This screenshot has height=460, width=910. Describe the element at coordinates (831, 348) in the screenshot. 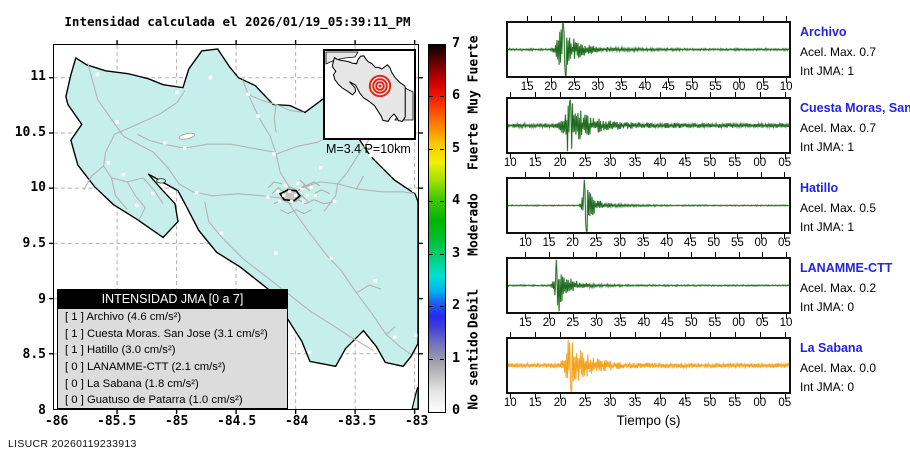

I see `station-name: La Sabana` at that location.